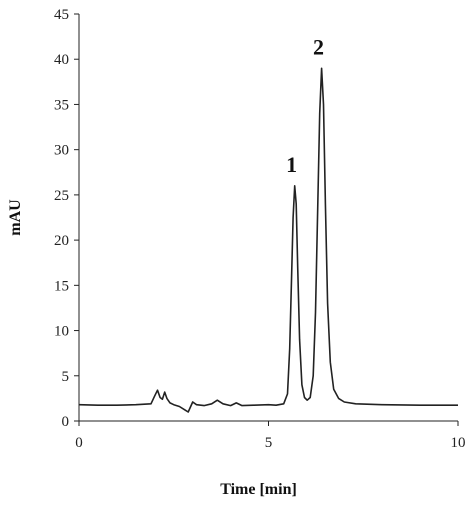 Image resolution: width=474 pixels, height=508 pixels. Describe the element at coordinates (61, 332) in the screenshot. I see `y-tick-label: 10` at that location.